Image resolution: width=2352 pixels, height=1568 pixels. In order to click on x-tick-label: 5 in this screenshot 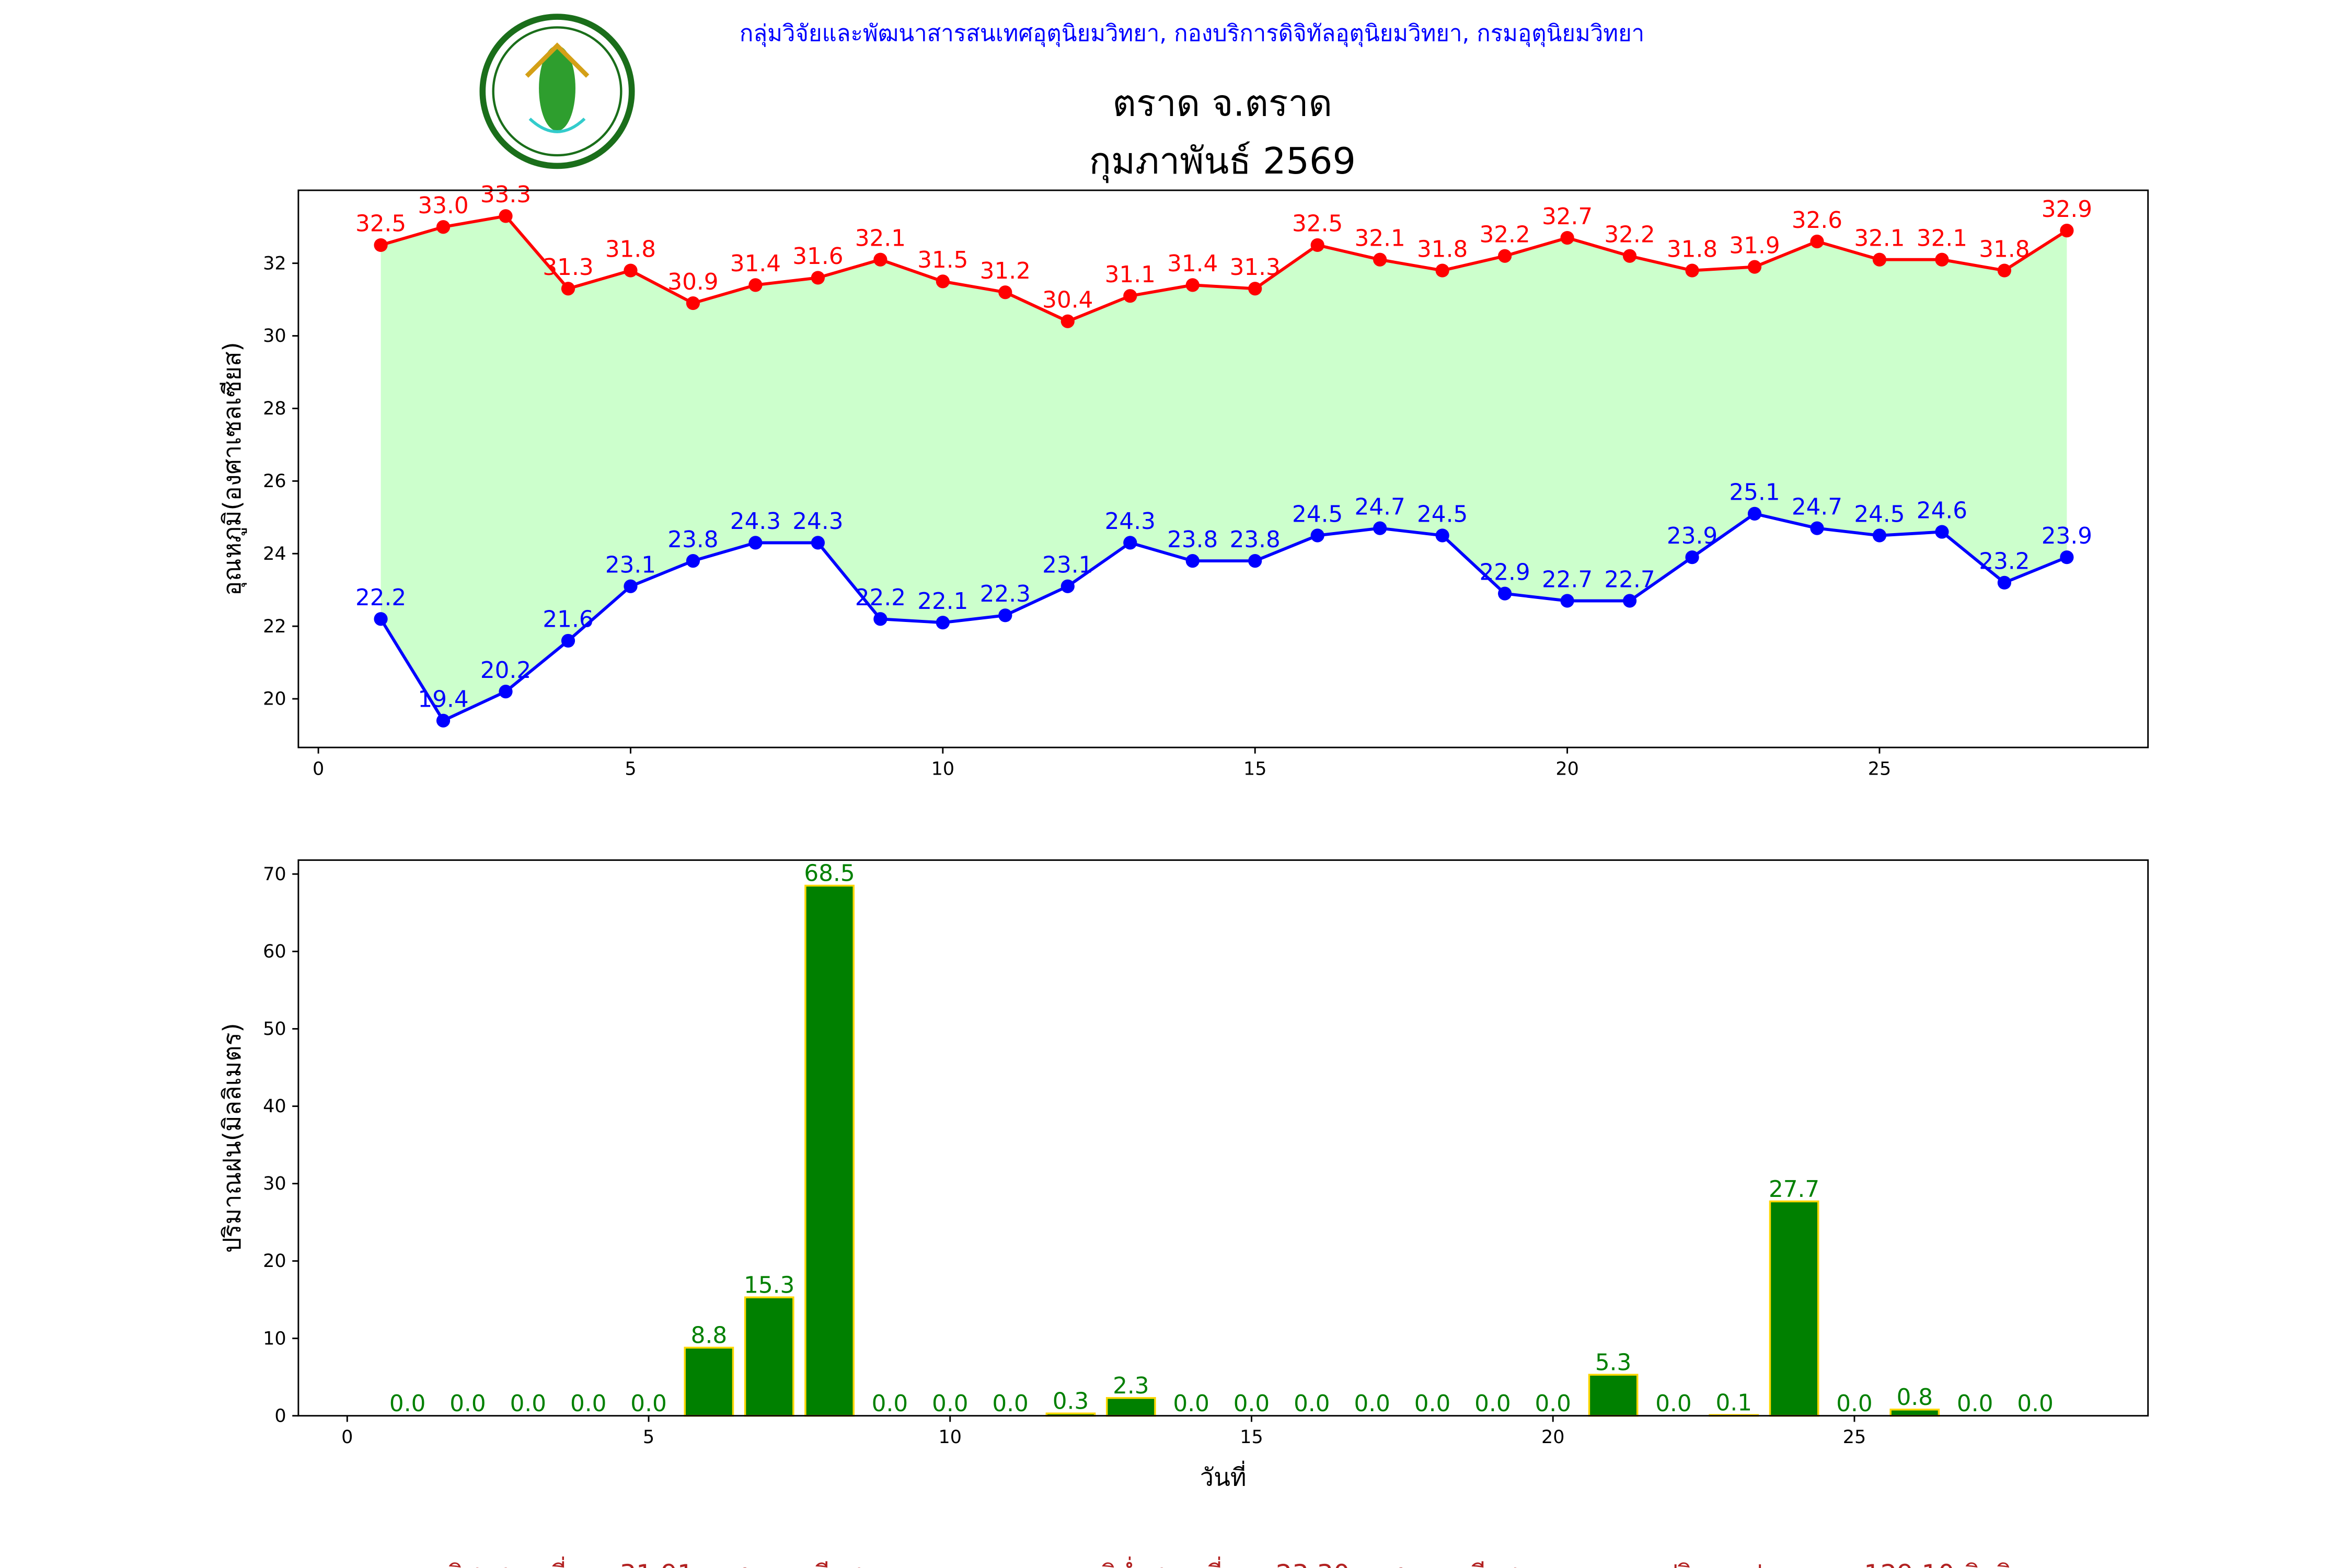, I will do `click(630, 769)`.